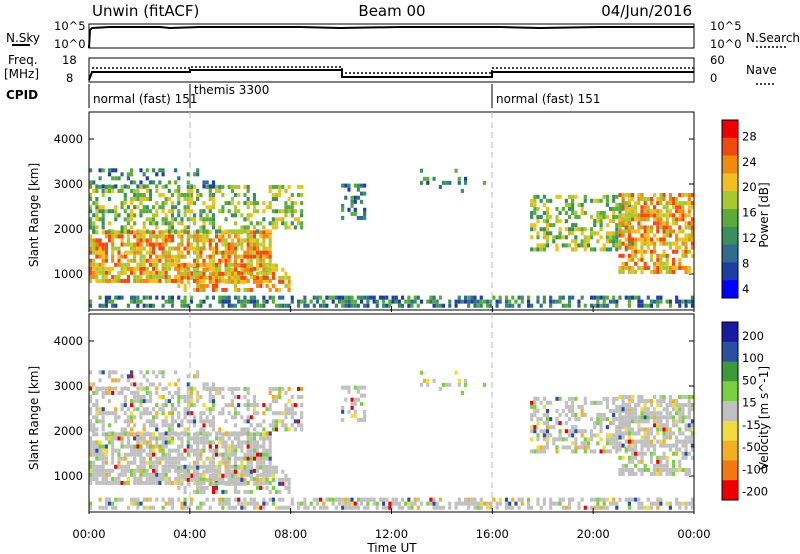 Image resolution: width=800 pixels, height=554 pixels. Describe the element at coordinates (231, 90) in the screenshot. I see `cpid-segment-2: themis 3300` at that location.